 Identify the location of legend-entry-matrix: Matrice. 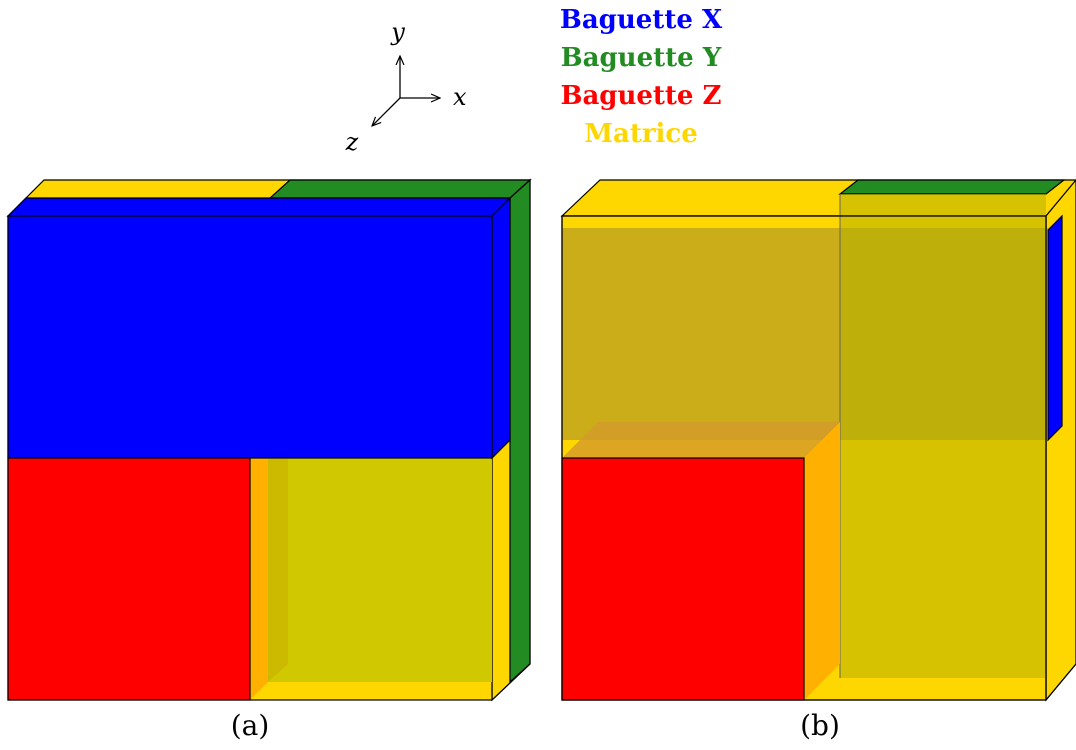
(641, 134).